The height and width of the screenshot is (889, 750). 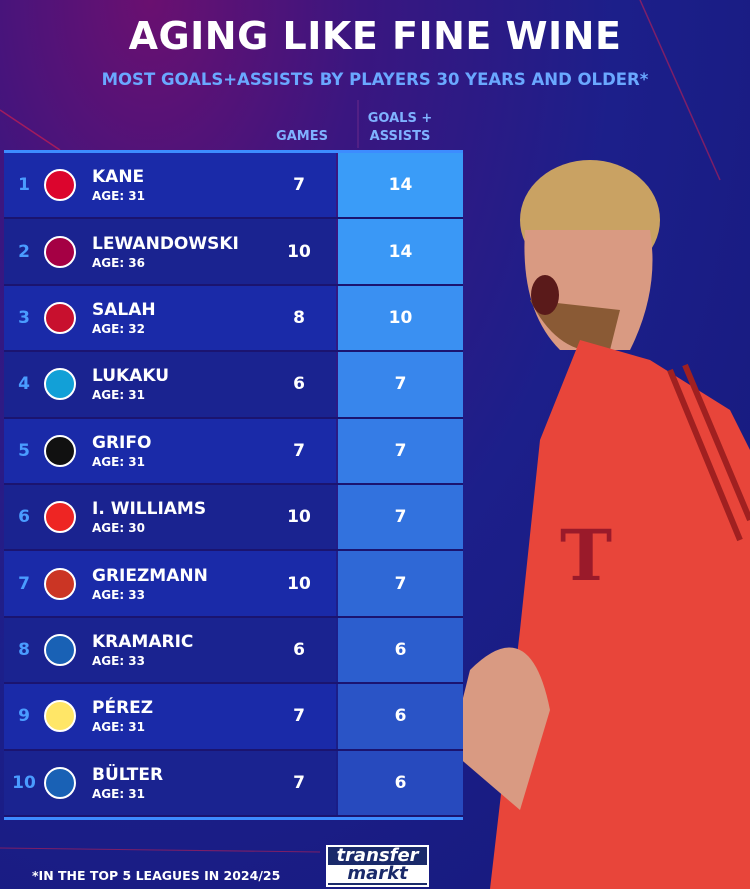 What do you see at coordinates (128, 774) in the screenshot?
I see `player-name: BÜLTER` at bounding box center [128, 774].